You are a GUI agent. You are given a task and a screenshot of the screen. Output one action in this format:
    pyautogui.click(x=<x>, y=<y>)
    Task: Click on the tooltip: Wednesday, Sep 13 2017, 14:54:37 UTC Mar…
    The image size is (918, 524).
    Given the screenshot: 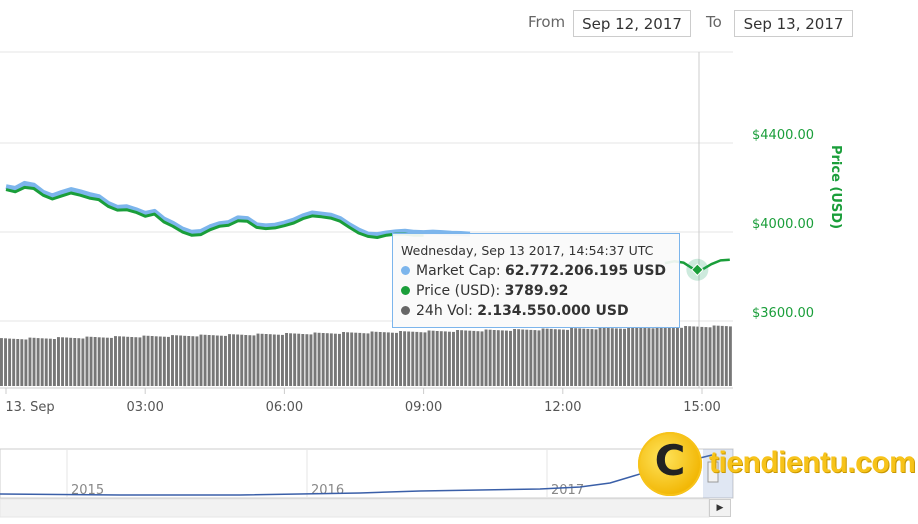 What is the action you would take?
    pyautogui.click(x=536, y=280)
    